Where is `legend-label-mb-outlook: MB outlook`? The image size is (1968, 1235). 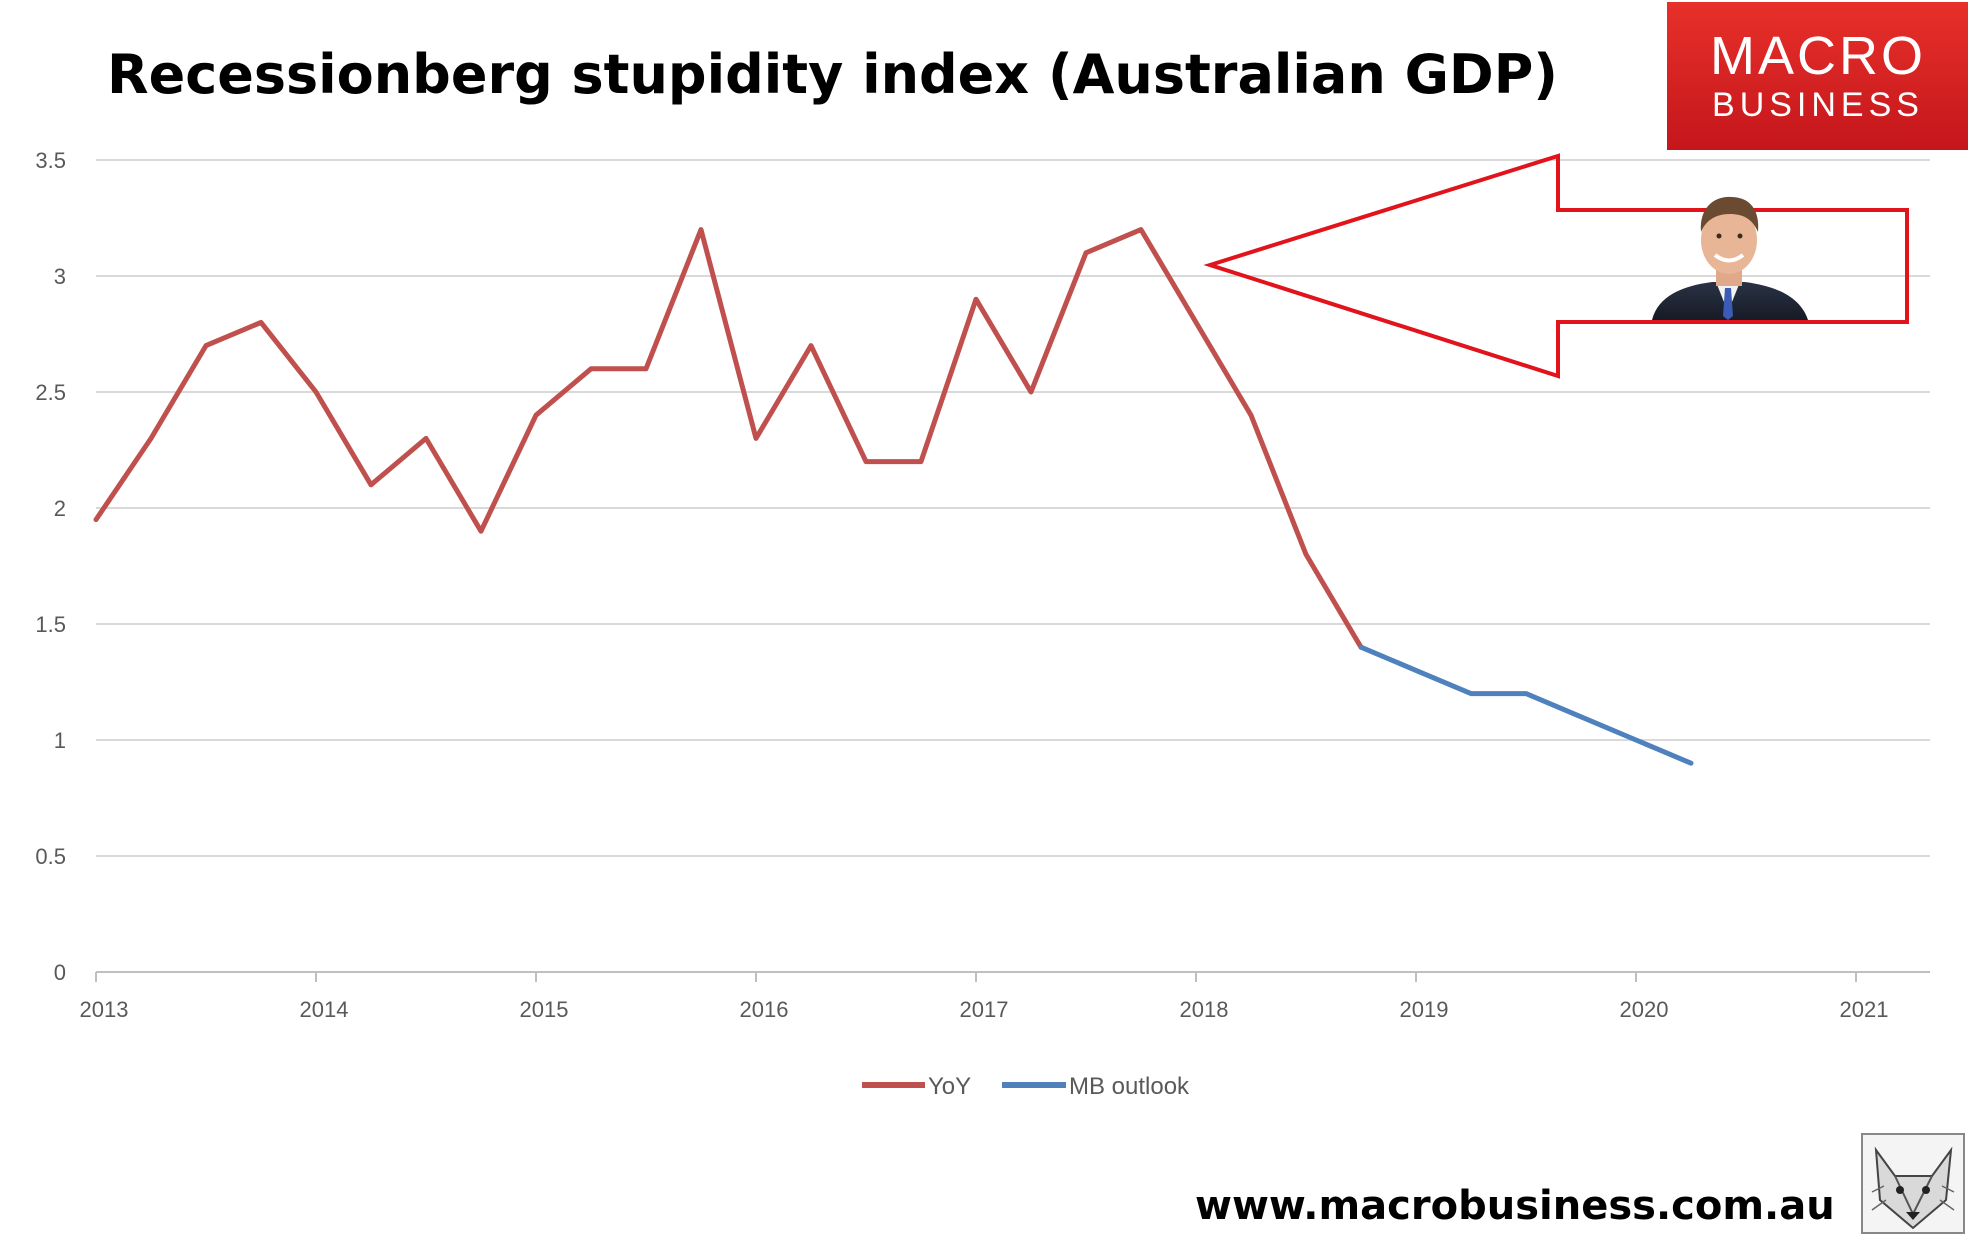 legend-label-mb-outlook: MB outlook is located at coordinates (1129, 1086).